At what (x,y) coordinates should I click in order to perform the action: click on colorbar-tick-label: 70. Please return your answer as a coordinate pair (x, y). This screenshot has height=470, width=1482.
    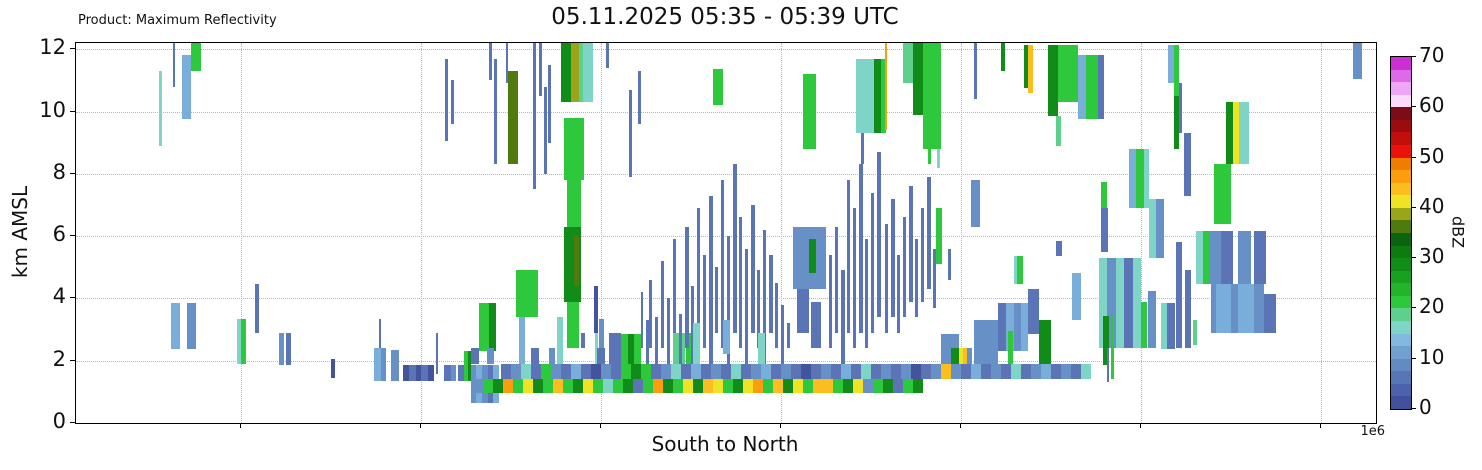
    Looking at the image, I should click on (1432, 55).